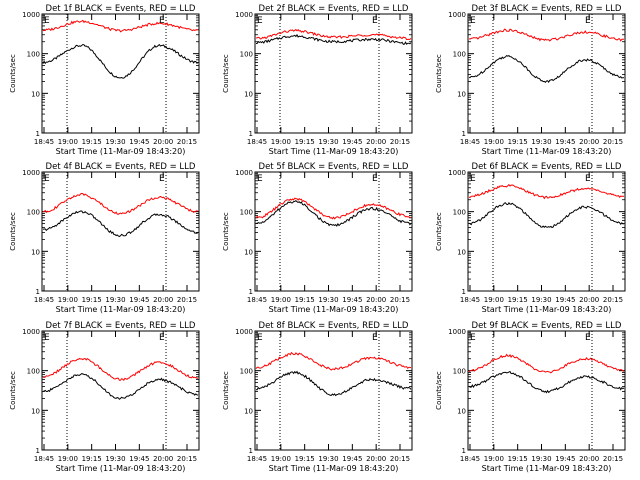 This screenshot has height=480, width=640. I want to click on panel-title: Det 3f BLACK = Events, RED = LLD, so click(547, 9).